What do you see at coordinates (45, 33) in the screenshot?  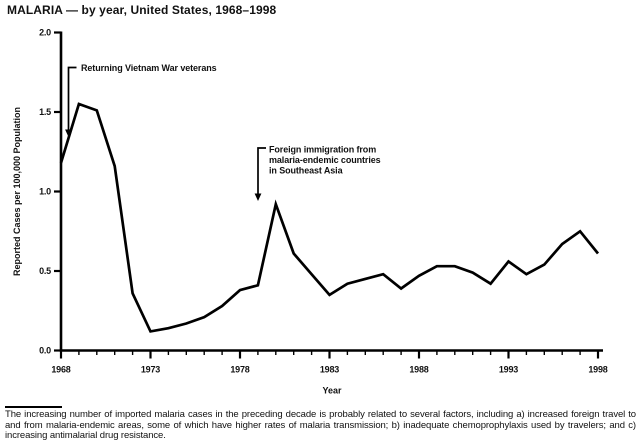 I see `y-tick-label: 2.0` at bounding box center [45, 33].